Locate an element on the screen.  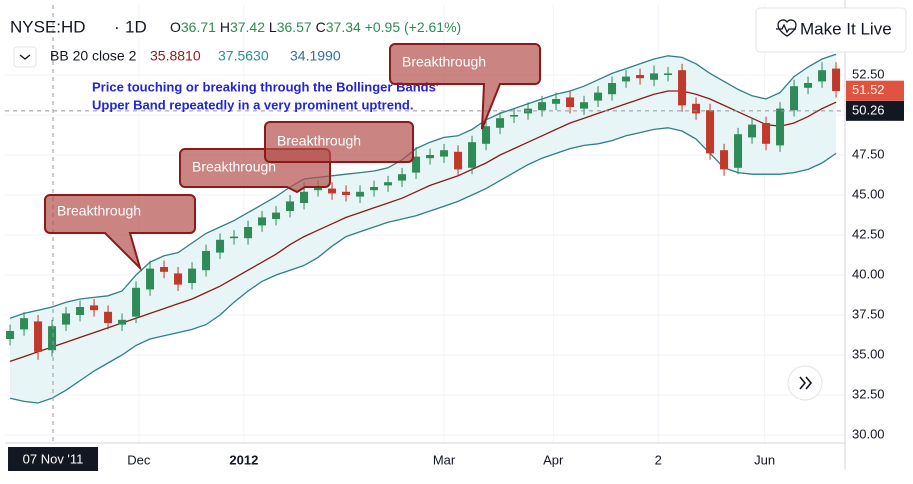
y-tick-label: 37.50 is located at coordinates (868, 313).